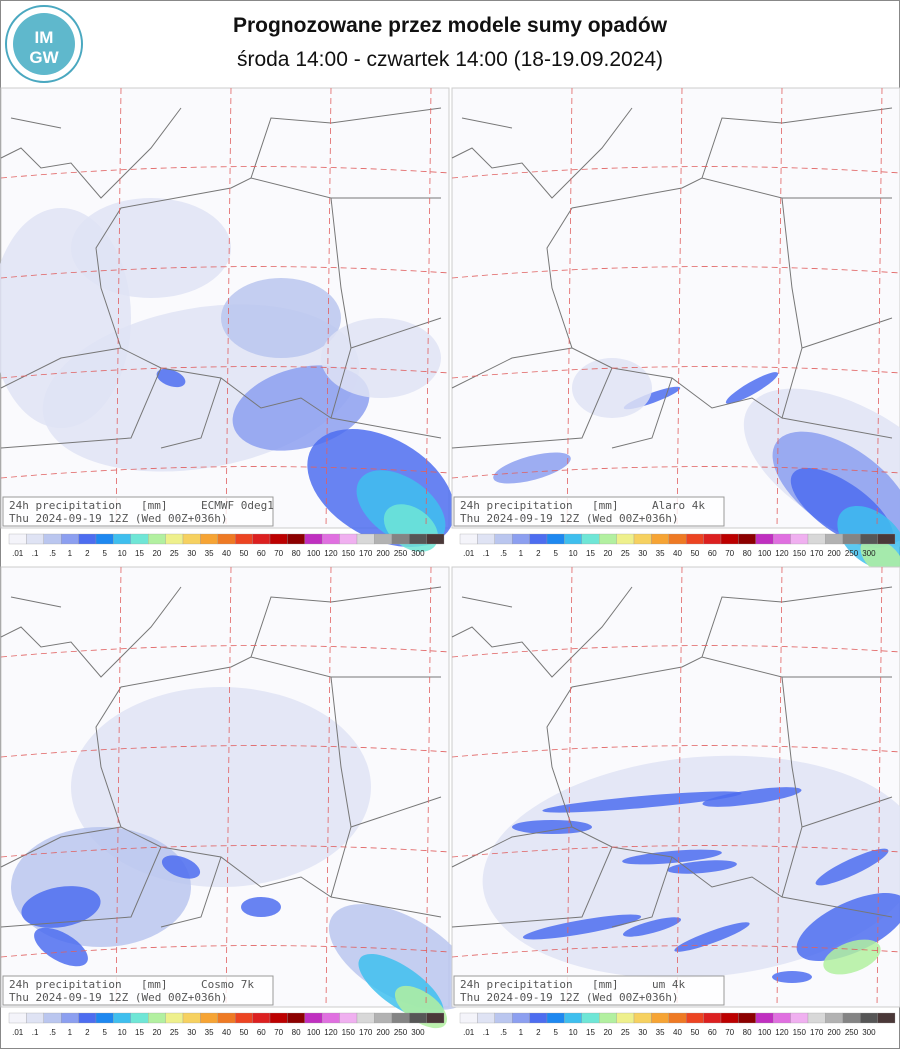 The height and width of the screenshot is (1049, 900). Describe the element at coordinates (869, 553) in the screenshot. I see `colorbar-label: 300` at that location.